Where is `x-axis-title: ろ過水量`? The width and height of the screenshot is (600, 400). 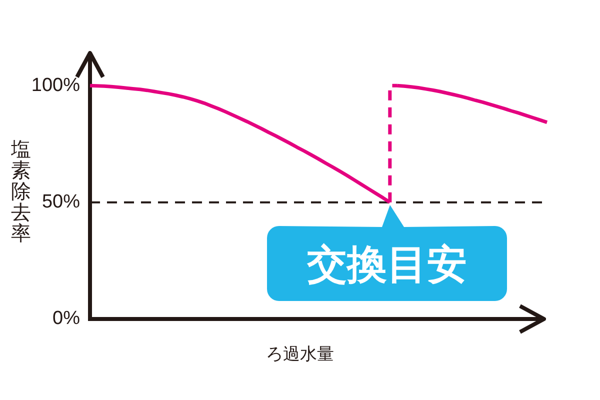 x-axis-title: ろ過水量 is located at coordinates (300, 354).